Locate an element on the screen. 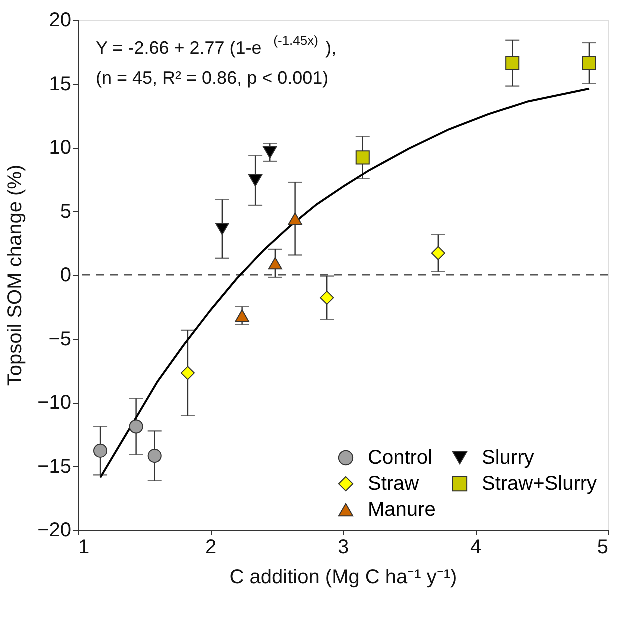  y-tick-label: 5 is located at coordinates (66, 211).